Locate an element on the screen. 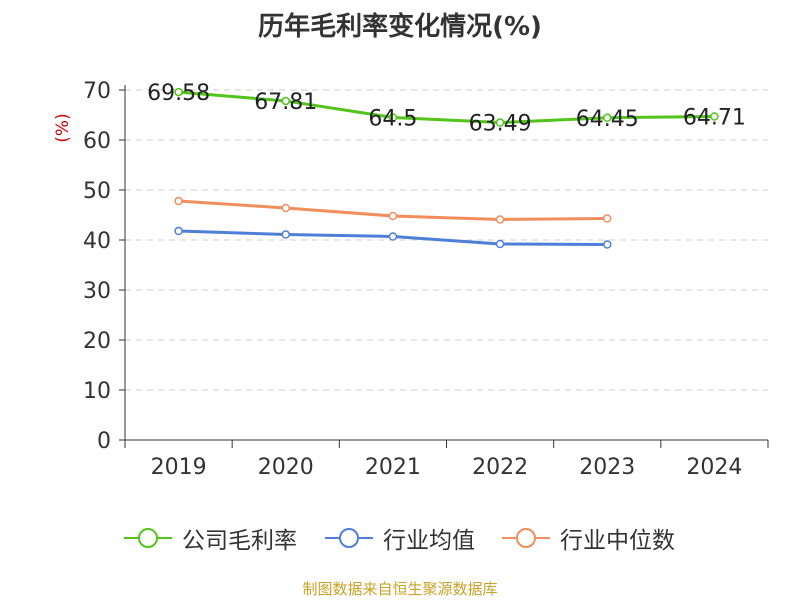 This screenshot has width=800, height=600. x-tick-label: 2024 is located at coordinates (714, 467).